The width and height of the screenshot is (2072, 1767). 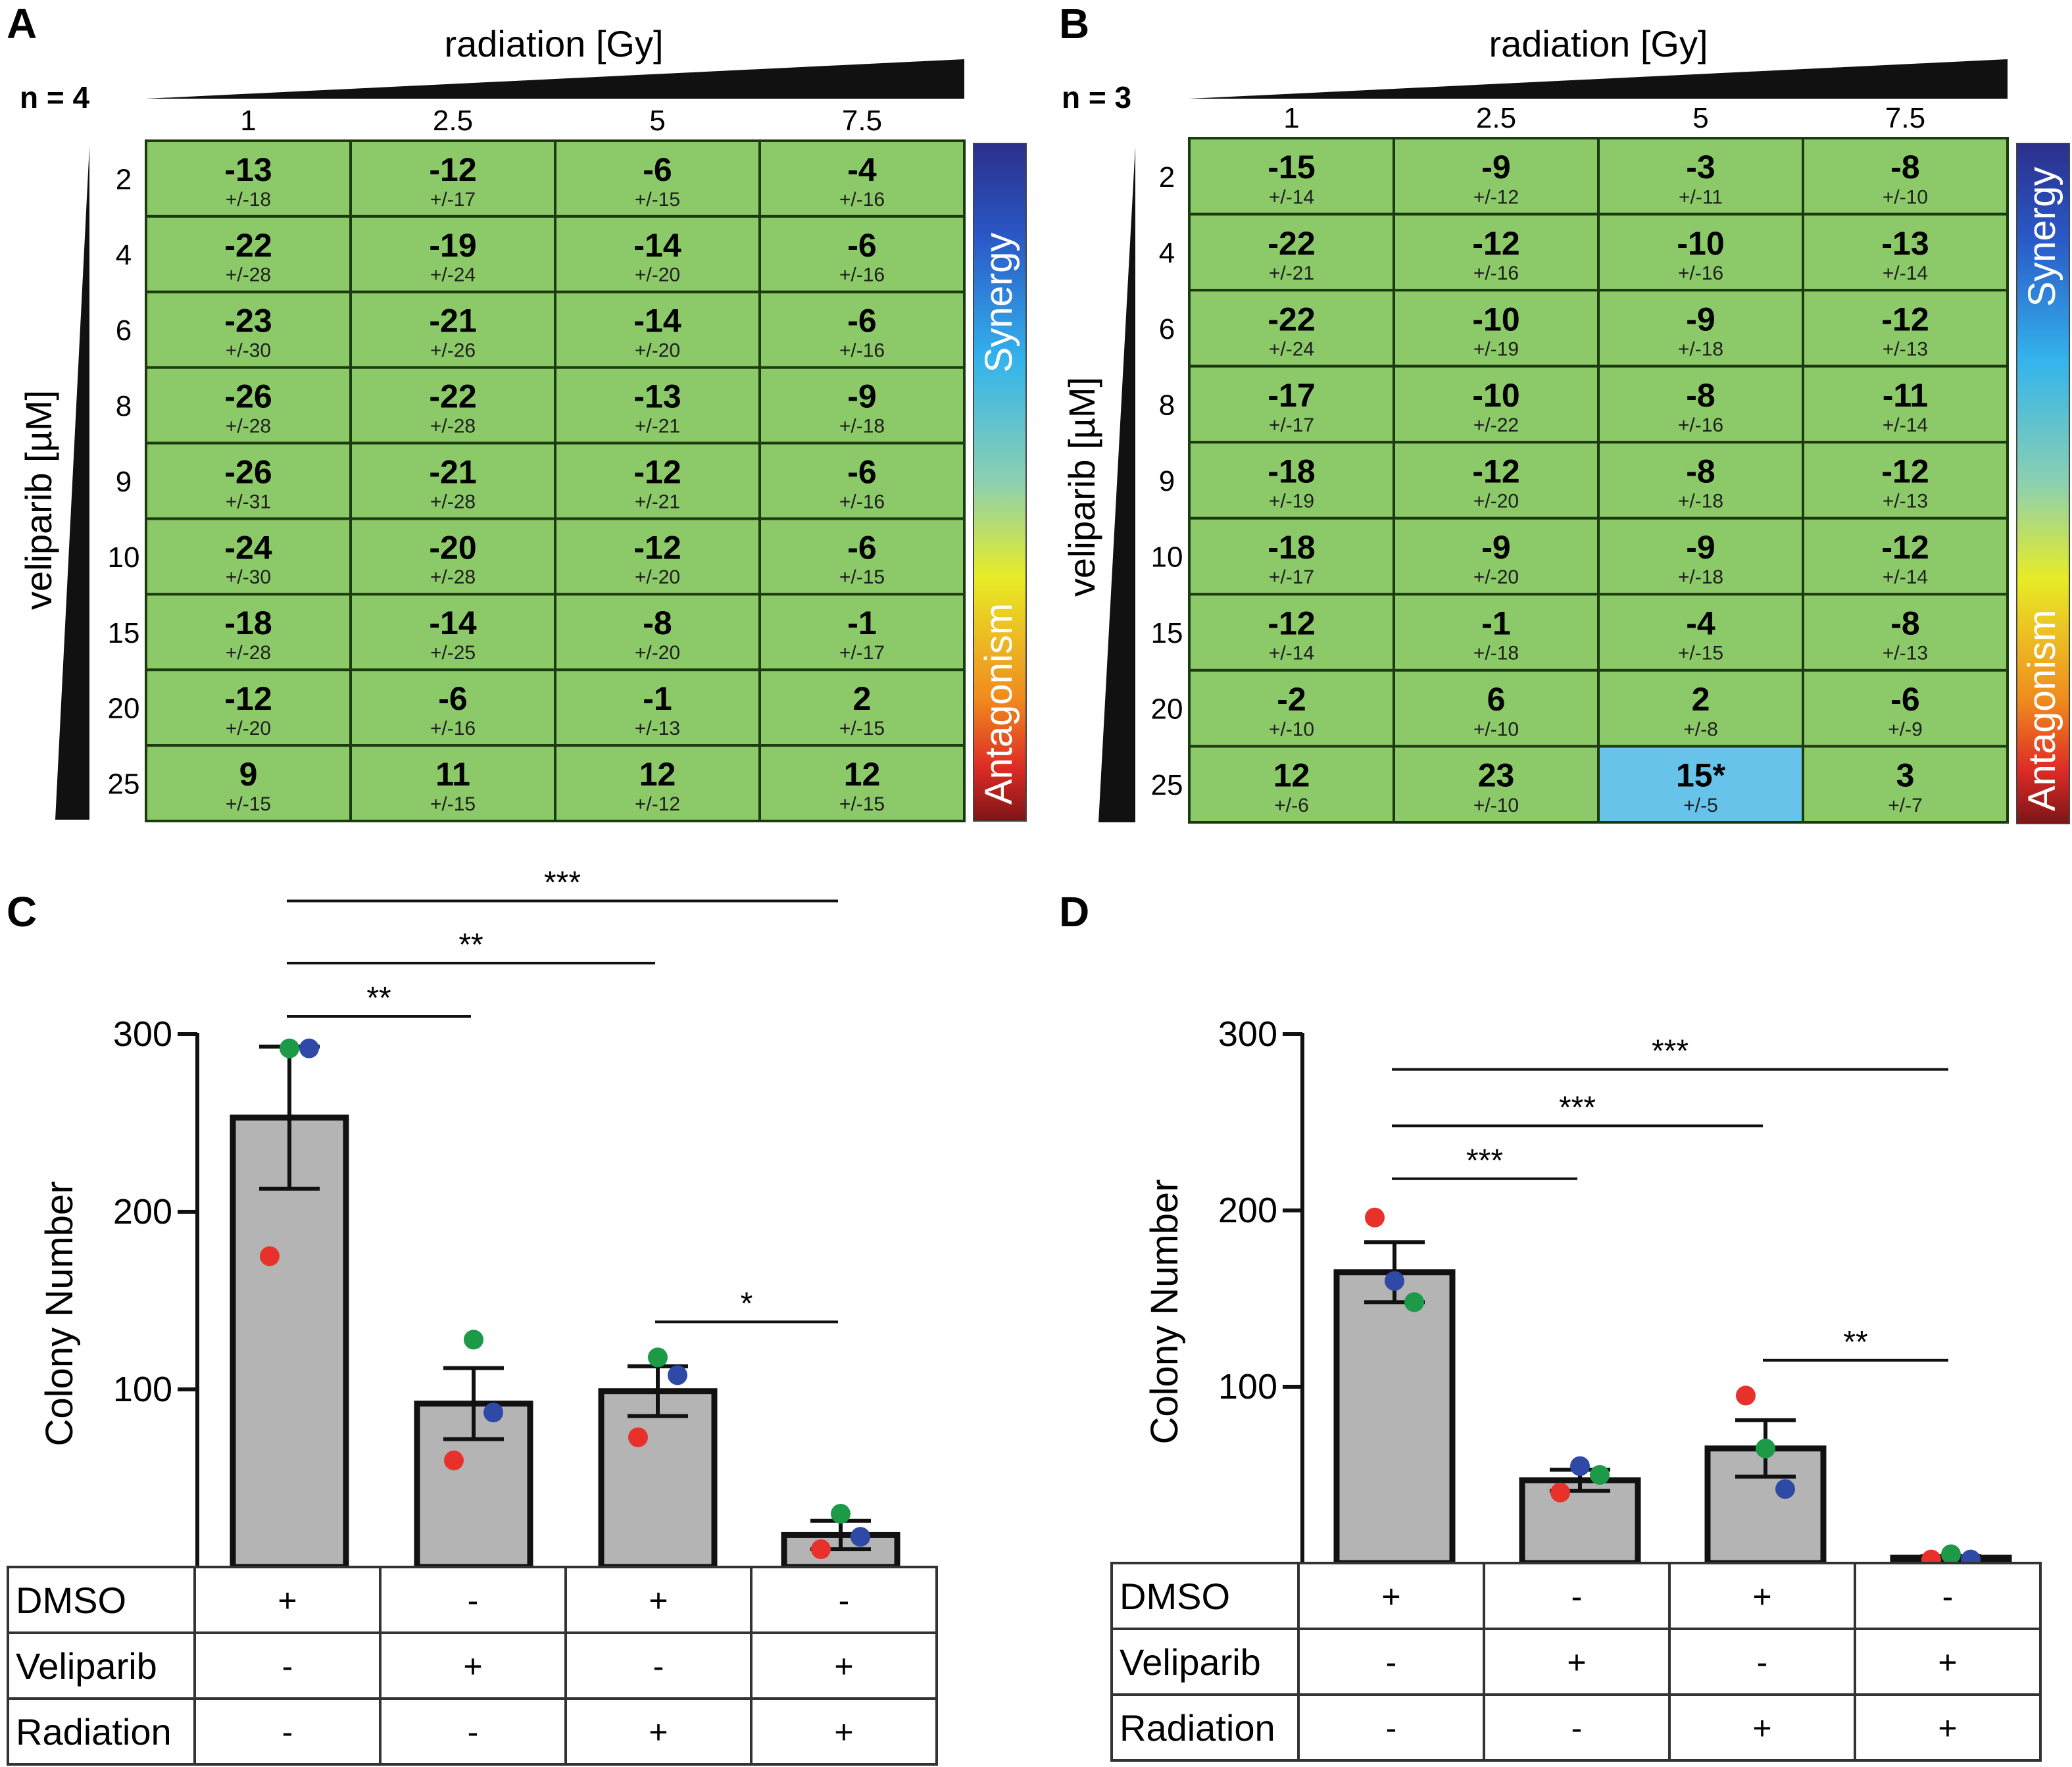 I want to click on veliparib-tick-a: 8, so click(x=124, y=406).